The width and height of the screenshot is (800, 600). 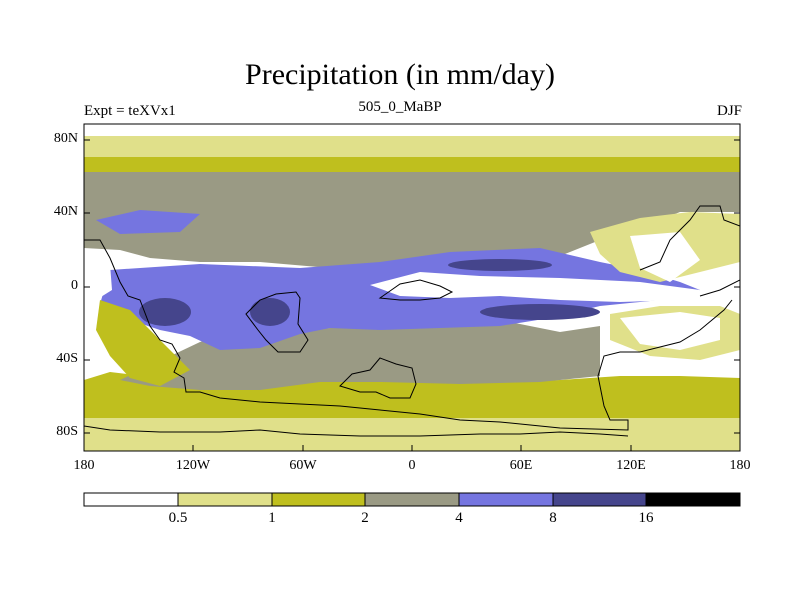 I want to click on level-band-w-dry, so click(x=98, y=281).